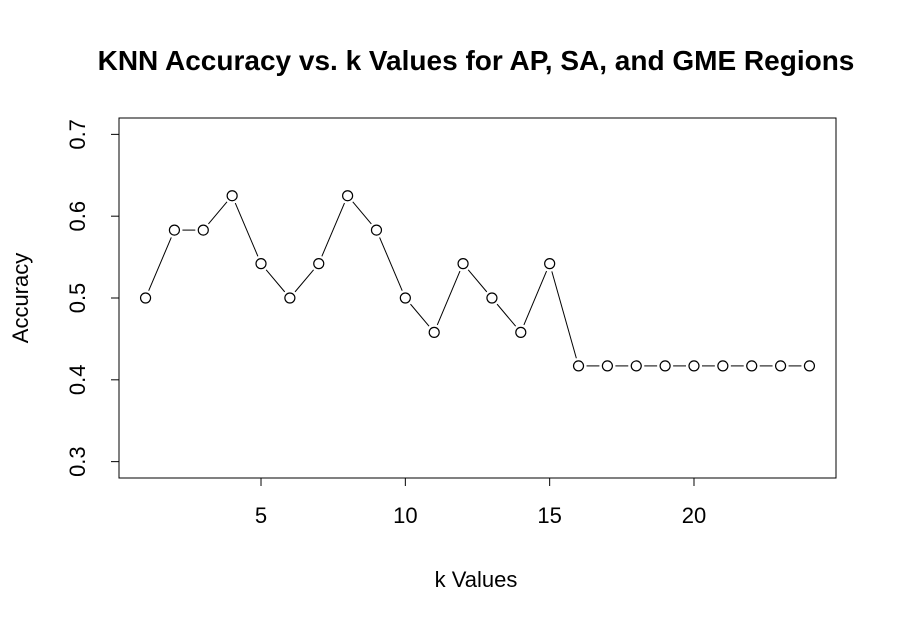 This screenshot has height=625, width=897. Describe the element at coordinates (77, 216) in the screenshot. I see `y-tick-label: 0.6` at that location.